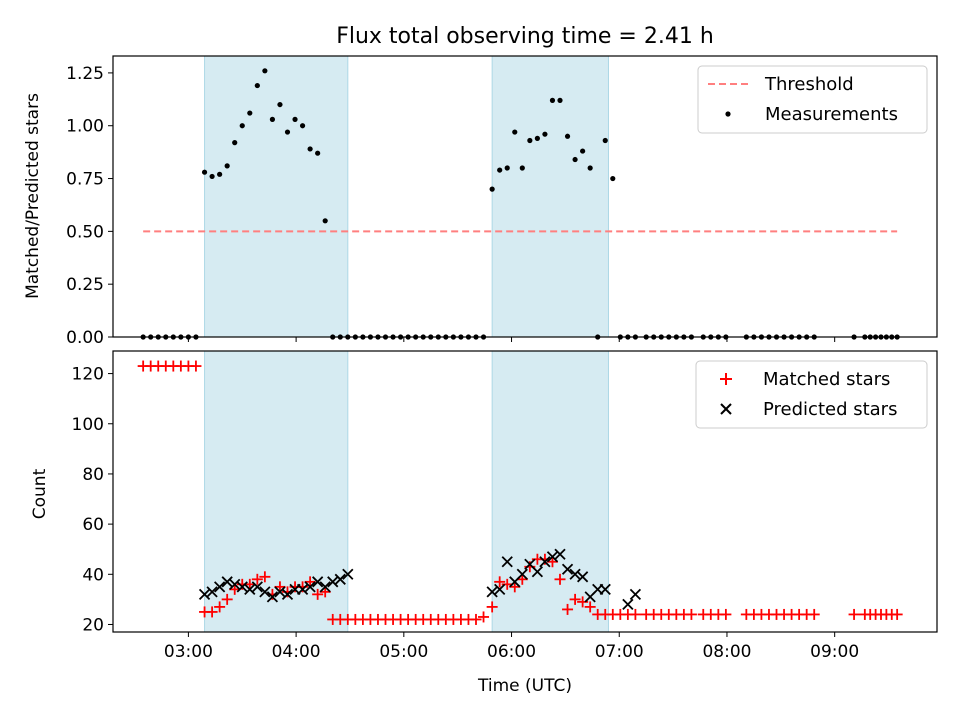 Image resolution: width=960 pixels, height=720 pixels. Describe the element at coordinates (88, 425) in the screenshot. I see `y-tick-label: 100` at that location.